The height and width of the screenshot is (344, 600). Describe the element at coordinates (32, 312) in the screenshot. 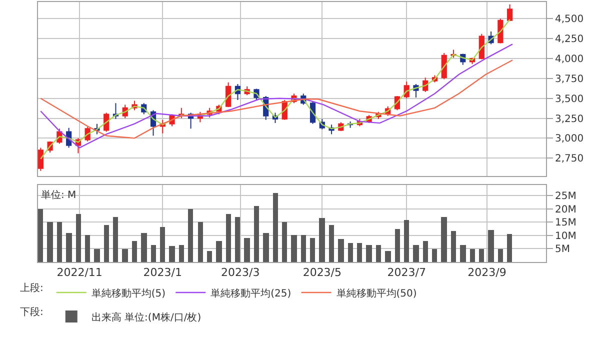

I see `legend-title: 下段:` at that location.